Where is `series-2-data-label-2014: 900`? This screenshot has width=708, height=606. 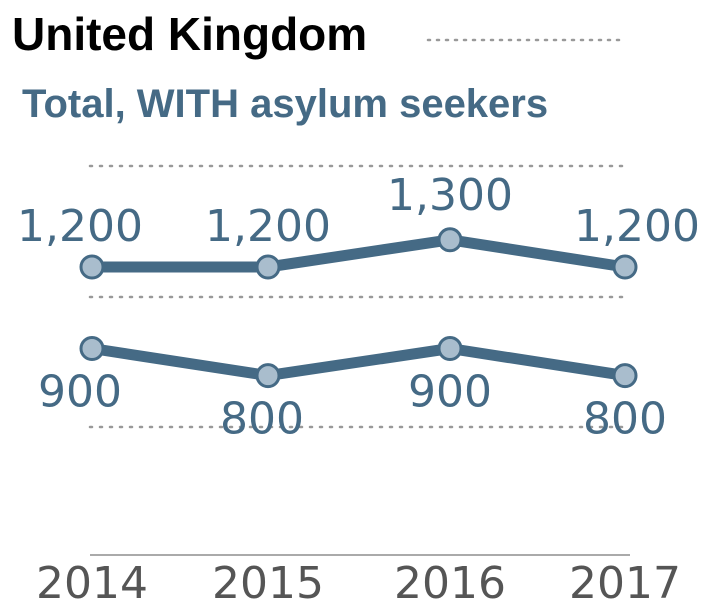
series-2-data-label-2014: 900 is located at coordinates (80, 392).